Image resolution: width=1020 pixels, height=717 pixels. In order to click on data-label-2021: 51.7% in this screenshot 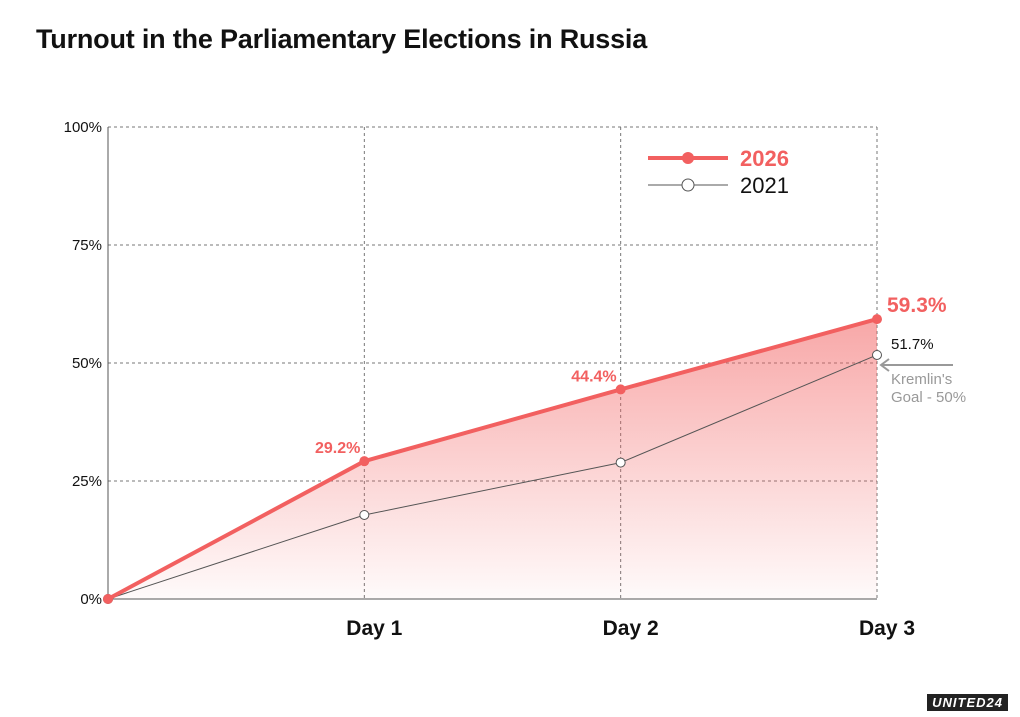, I will do `click(912, 344)`.